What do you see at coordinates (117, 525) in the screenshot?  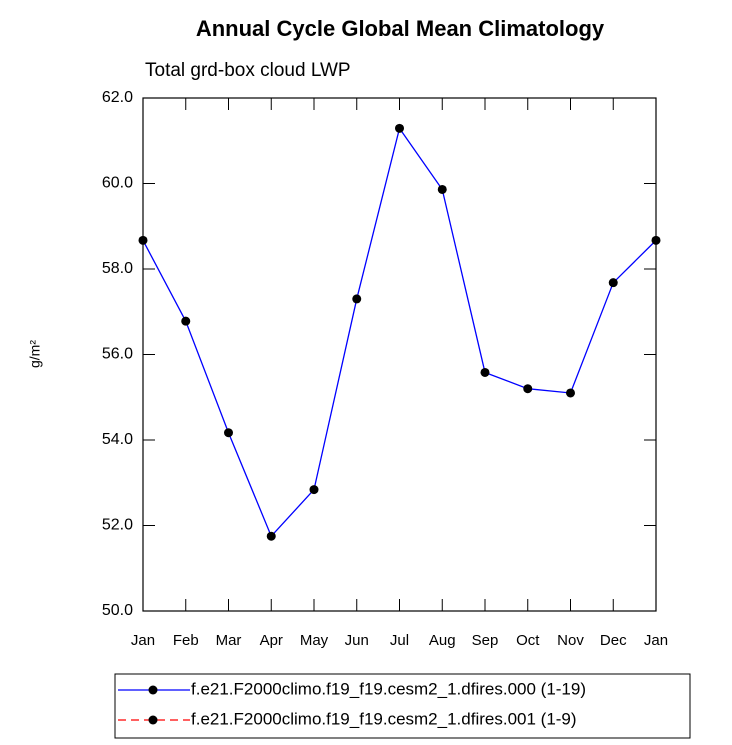 I see `y-tick-label: 52.0` at bounding box center [117, 525].